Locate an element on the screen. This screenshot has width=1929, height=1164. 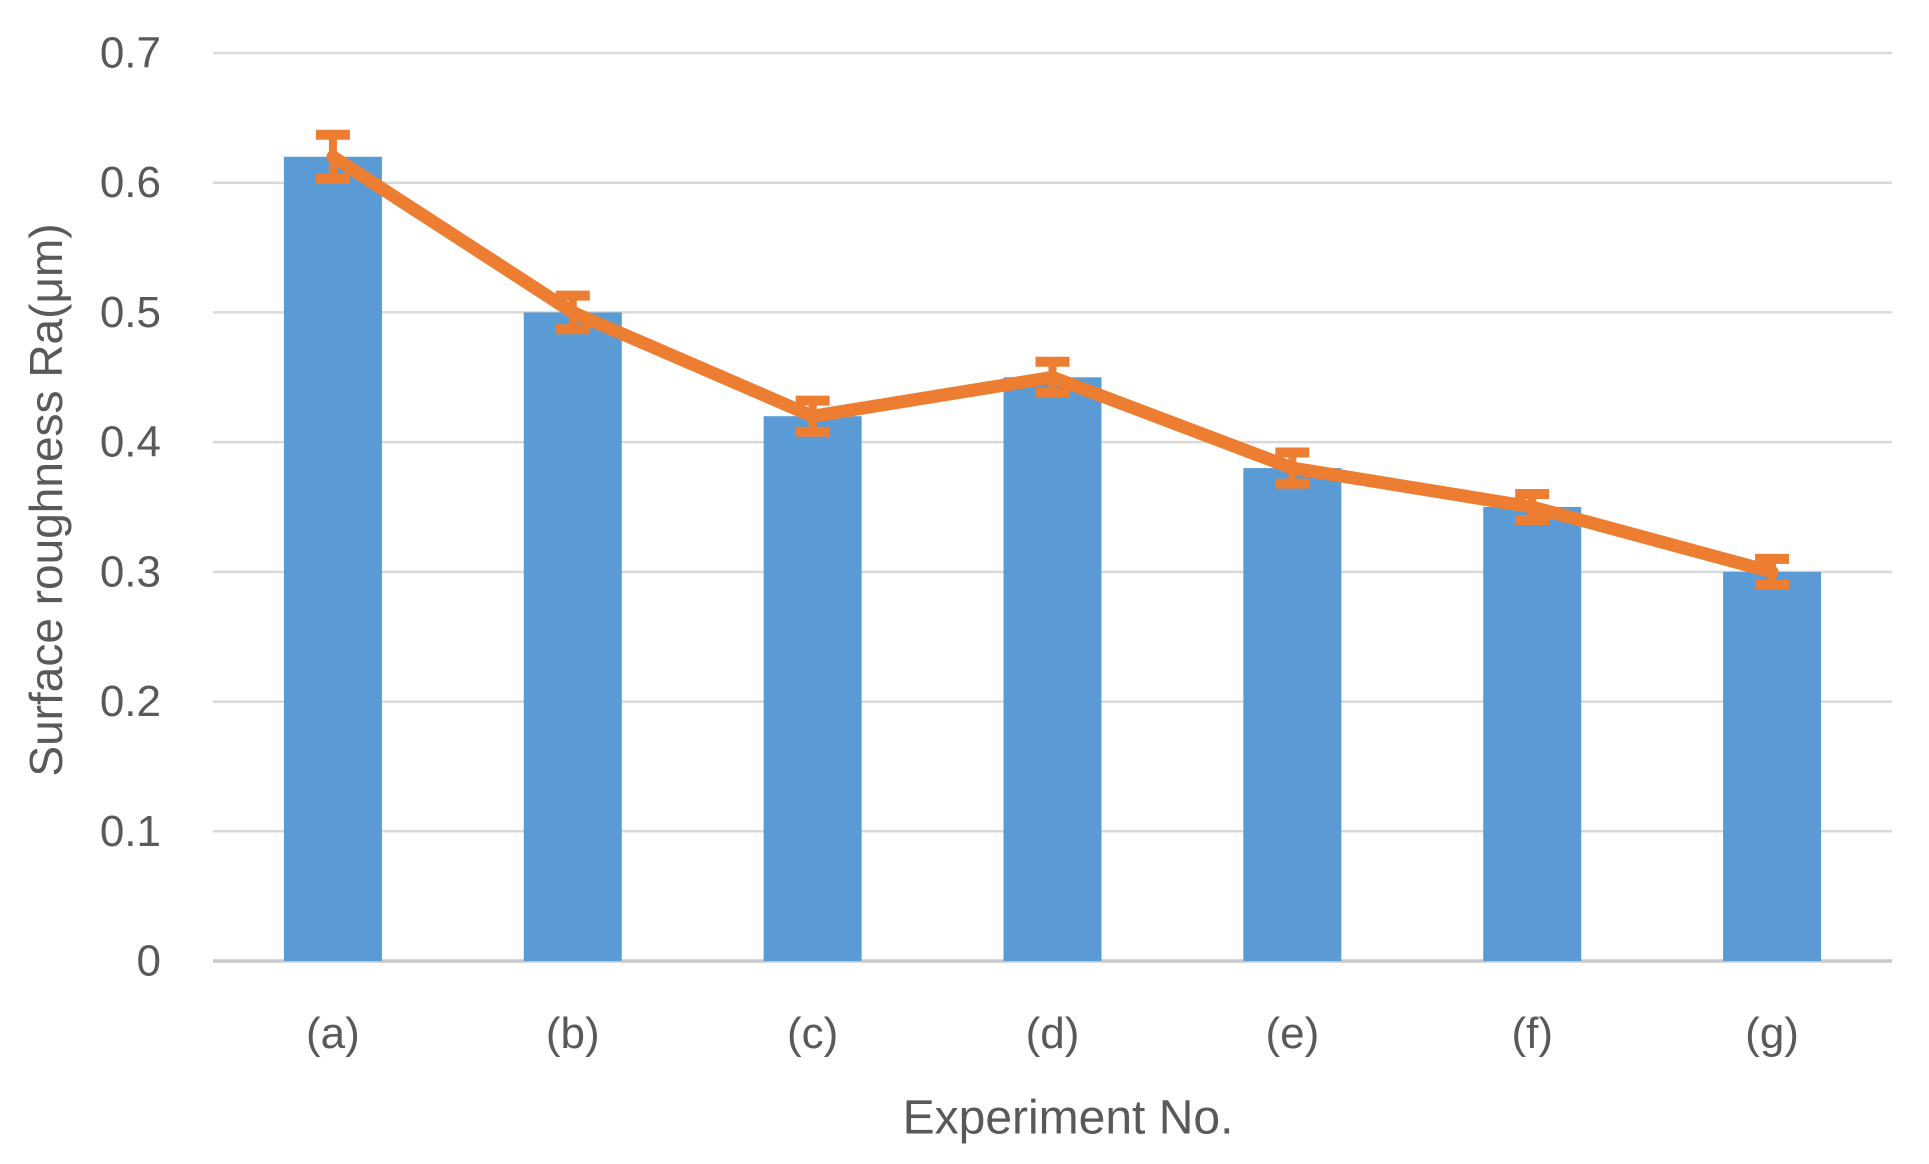
x-tick-label-a: (a) is located at coordinates (333, 1033).